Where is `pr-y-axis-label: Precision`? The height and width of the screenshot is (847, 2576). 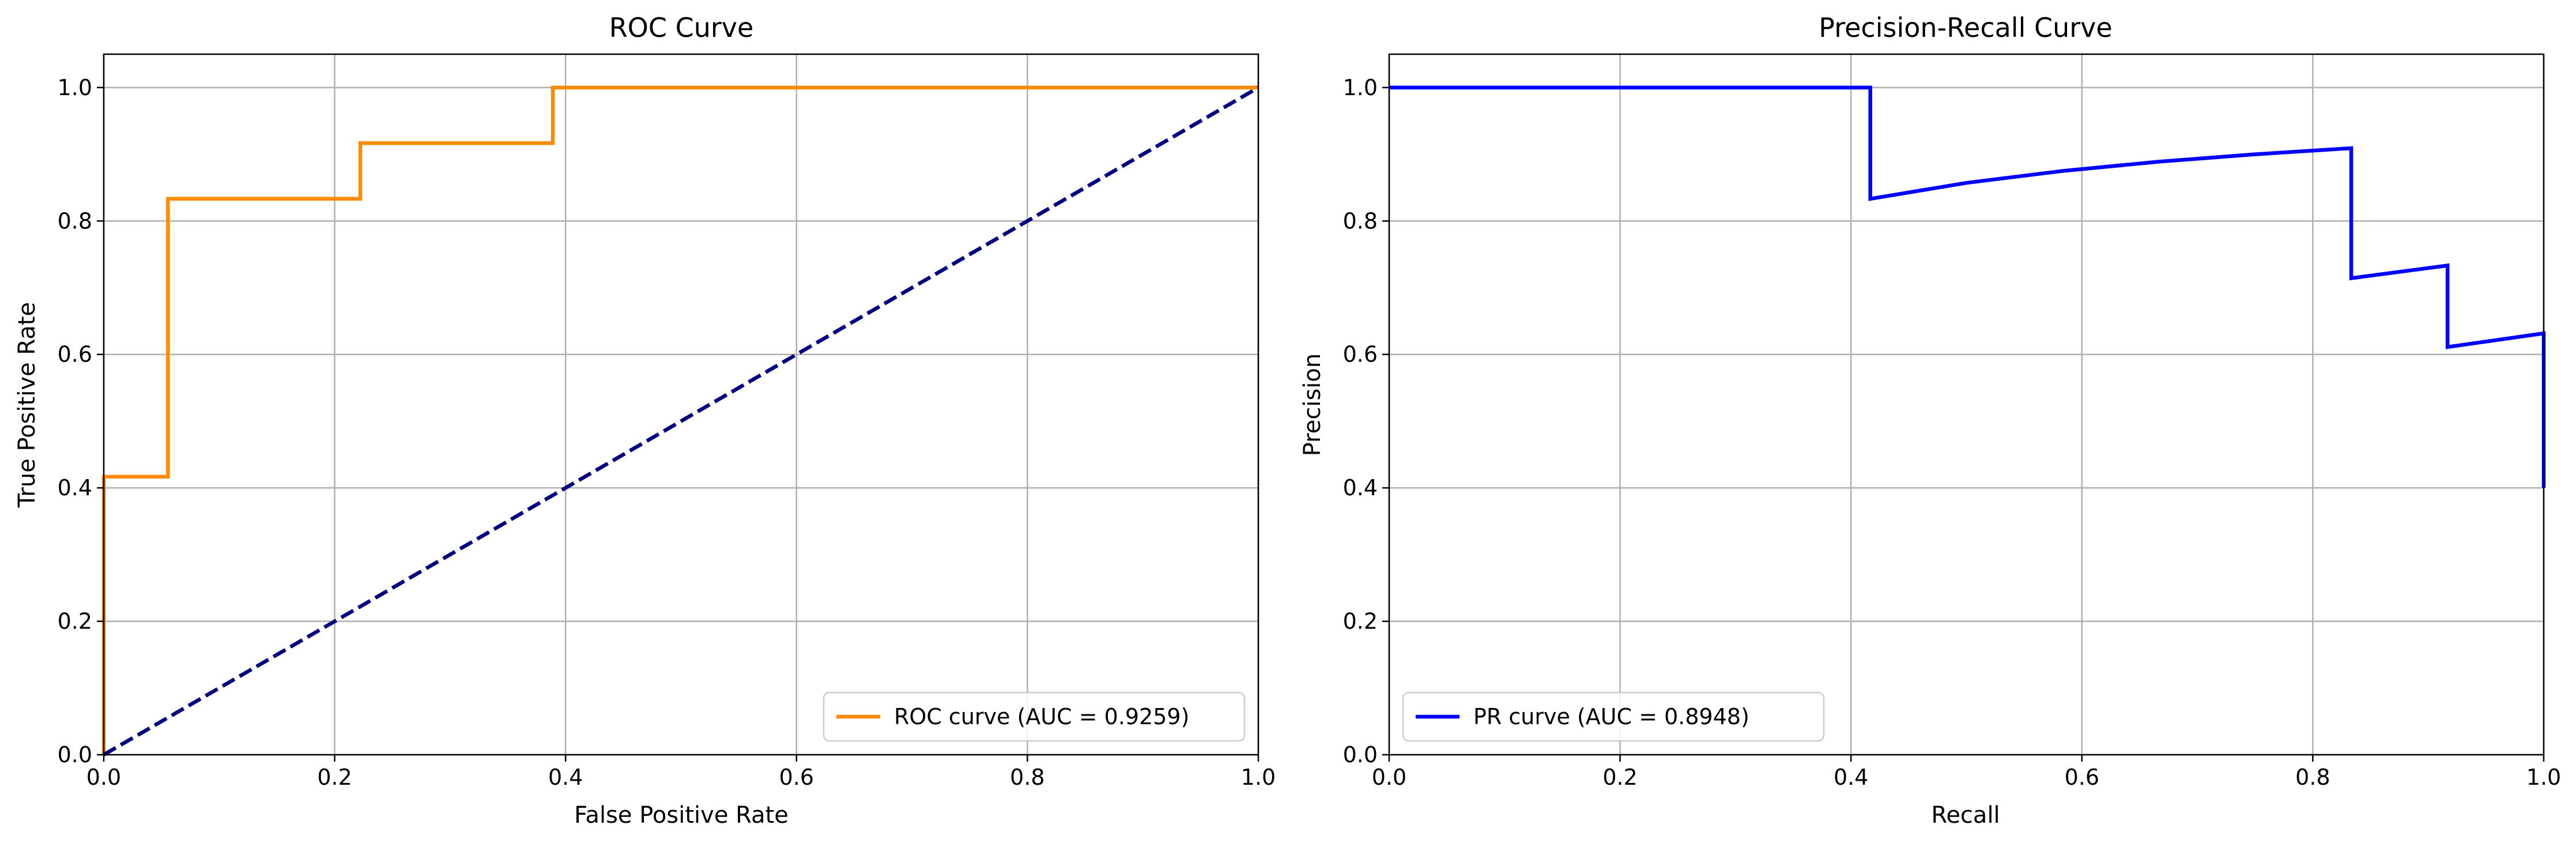
pr-y-axis-label: Precision is located at coordinates (1312, 404).